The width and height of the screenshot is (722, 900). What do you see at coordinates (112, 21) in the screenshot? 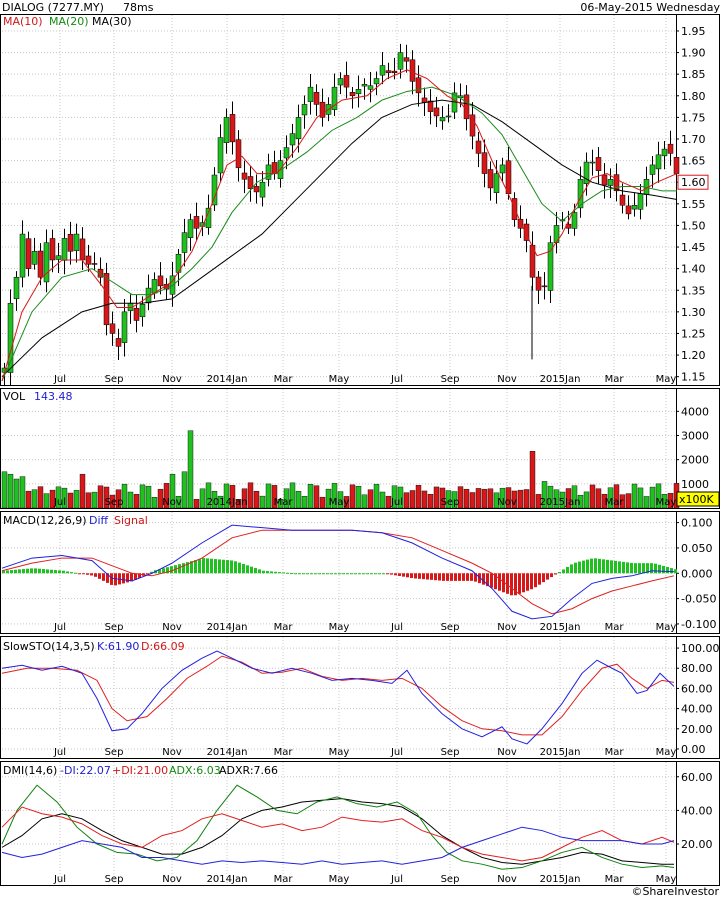
I see `ma30-legend: MA(30)` at bounding box center [112, 21].